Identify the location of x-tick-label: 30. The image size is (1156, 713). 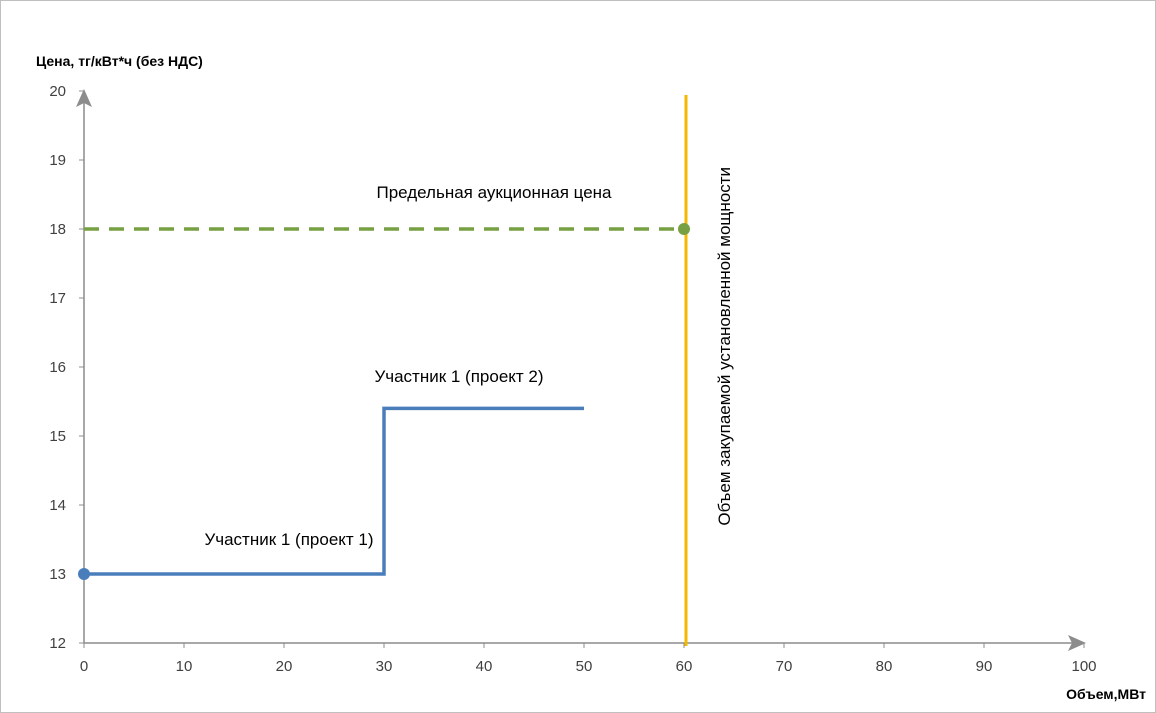
(384, 666).